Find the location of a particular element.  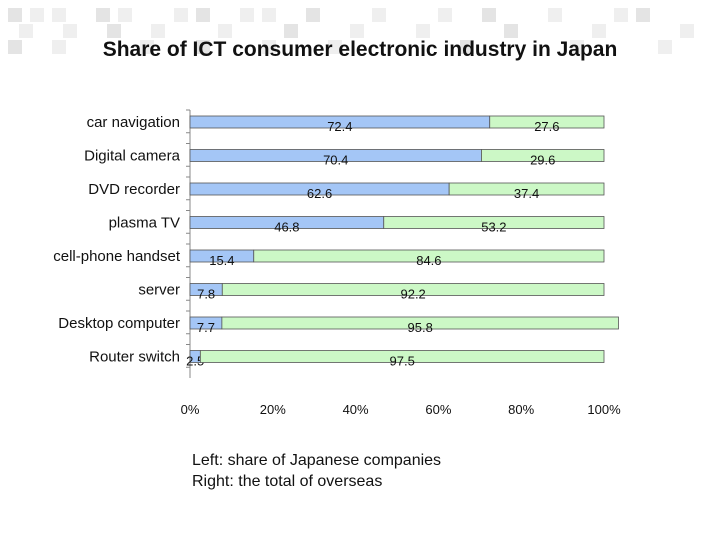

category-label: DVD recorder is located at coordinates (134, 189).